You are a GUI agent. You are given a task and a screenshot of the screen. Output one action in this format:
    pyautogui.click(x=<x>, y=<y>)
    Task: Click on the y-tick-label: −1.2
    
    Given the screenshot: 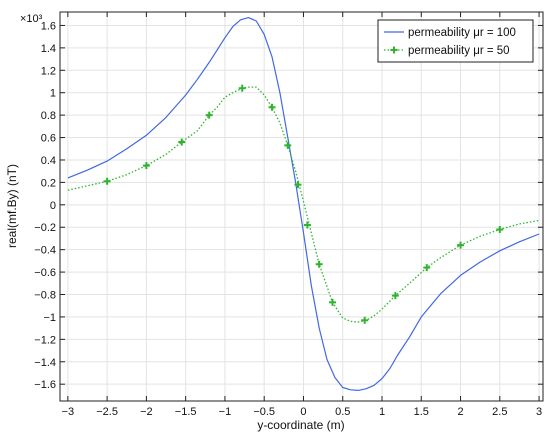 What is the action you would take?
    pyautogui.click(x=45, y=340)
    